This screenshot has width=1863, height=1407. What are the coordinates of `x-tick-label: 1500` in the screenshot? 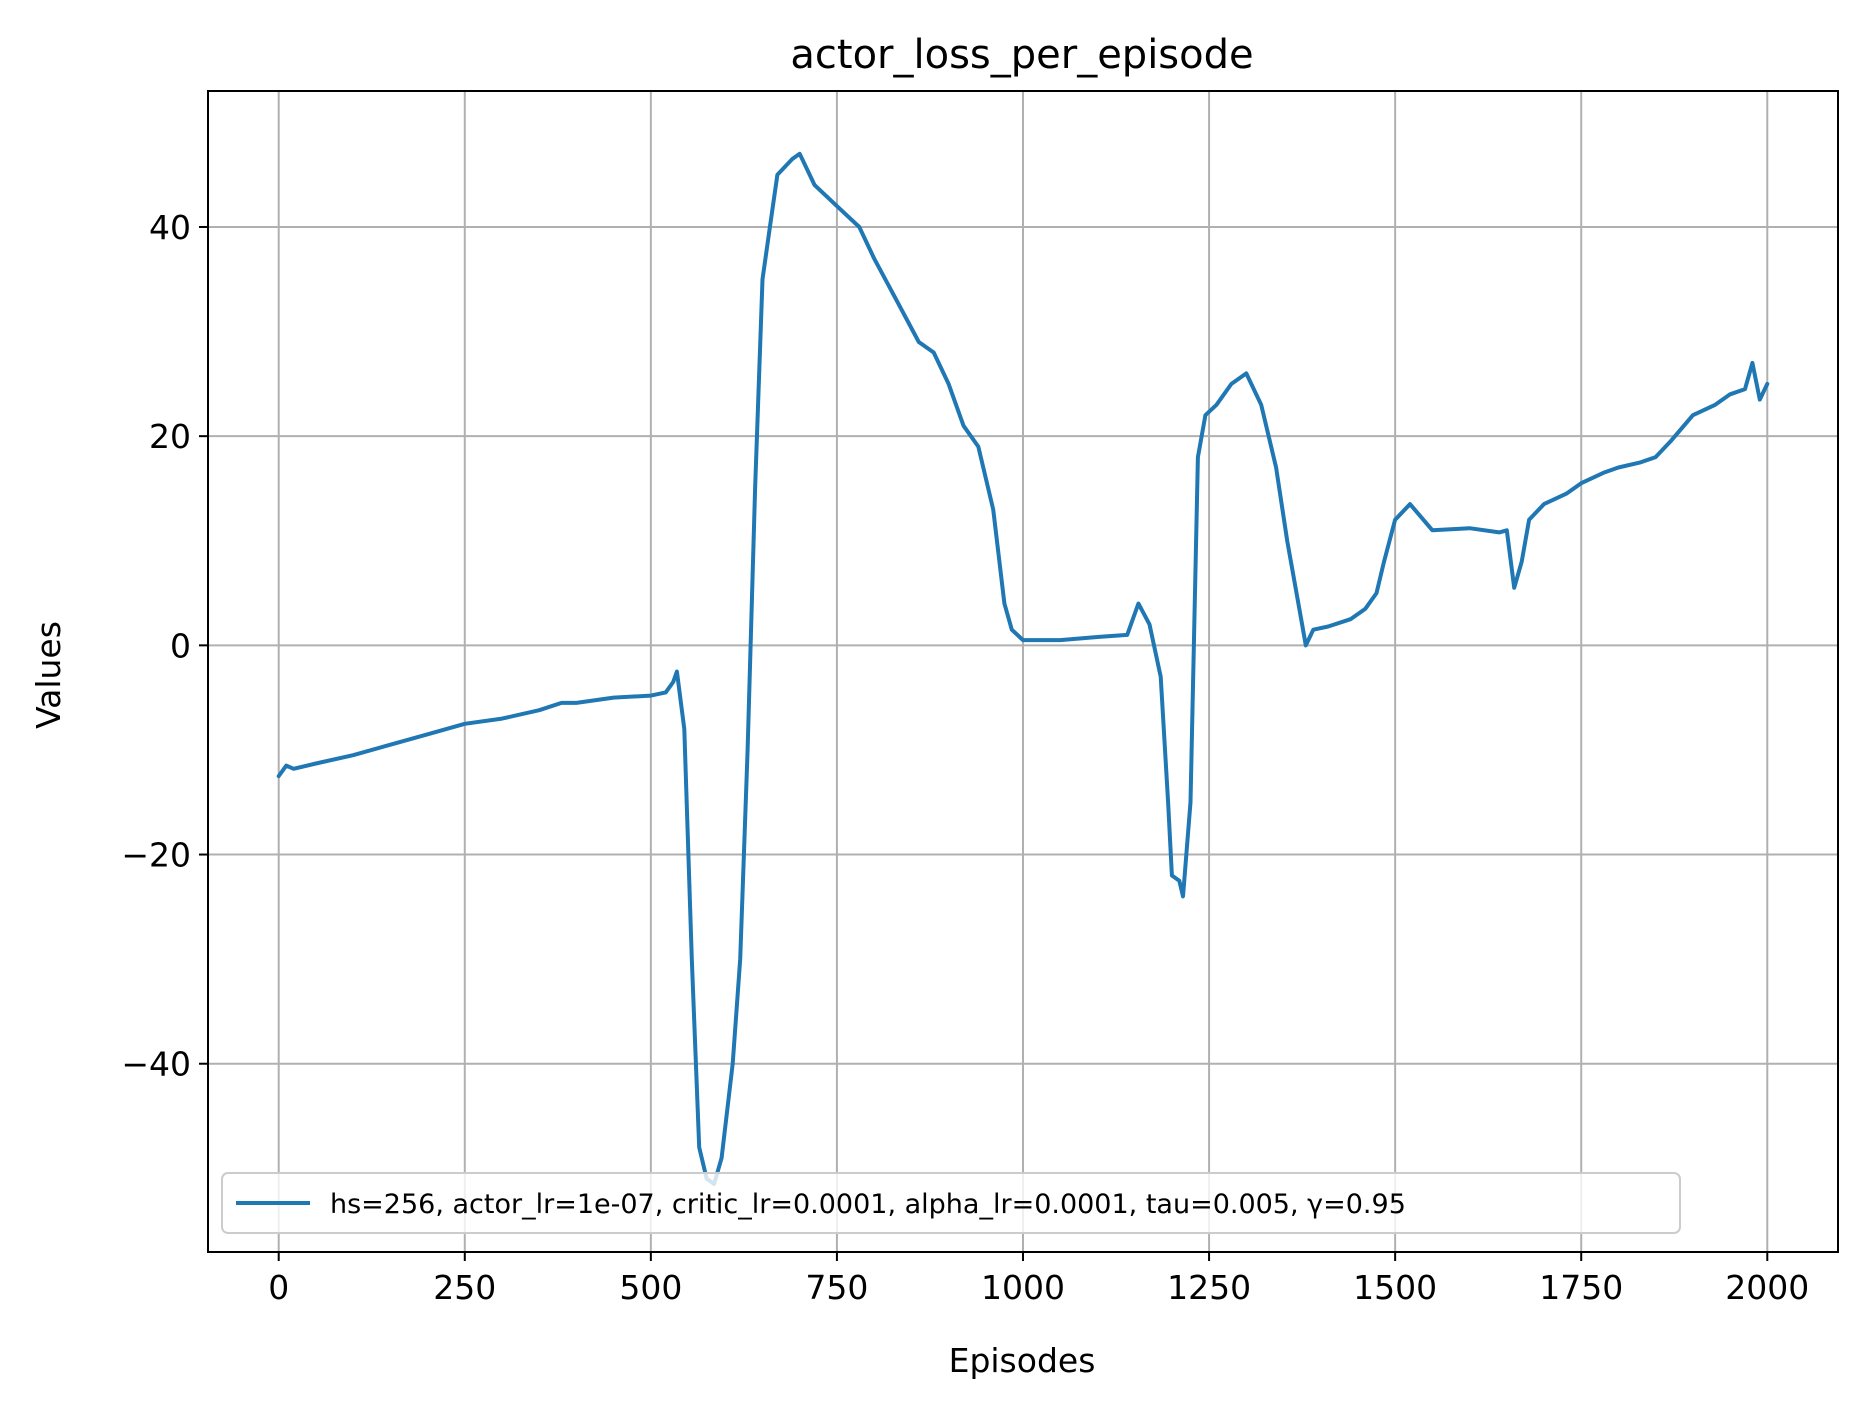 It's located at (1395, 1287).